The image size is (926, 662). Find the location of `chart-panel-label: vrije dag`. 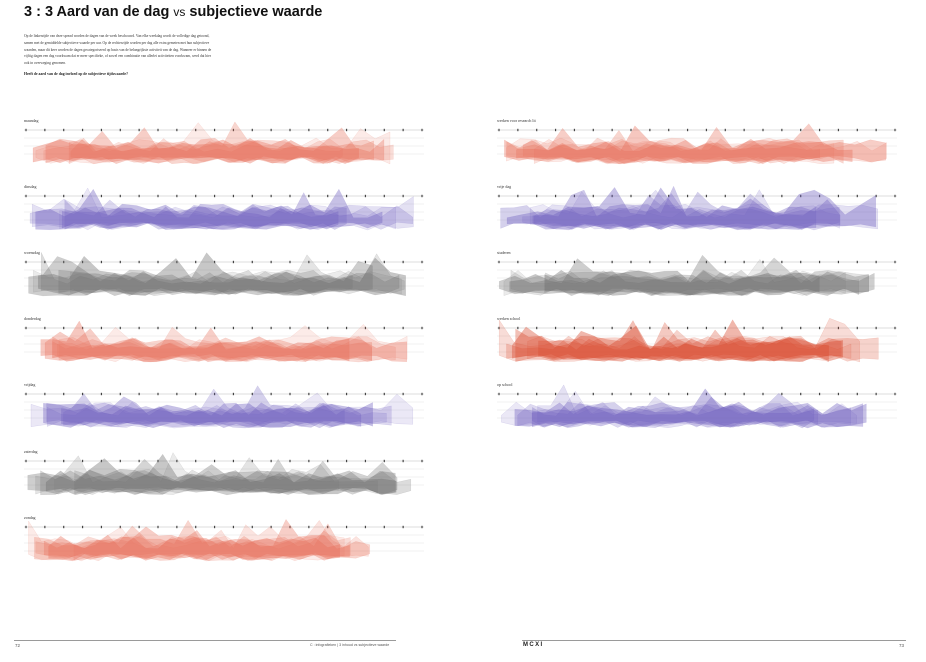

chart-panel-label: vrije dag is located at coordinates (504, 186).